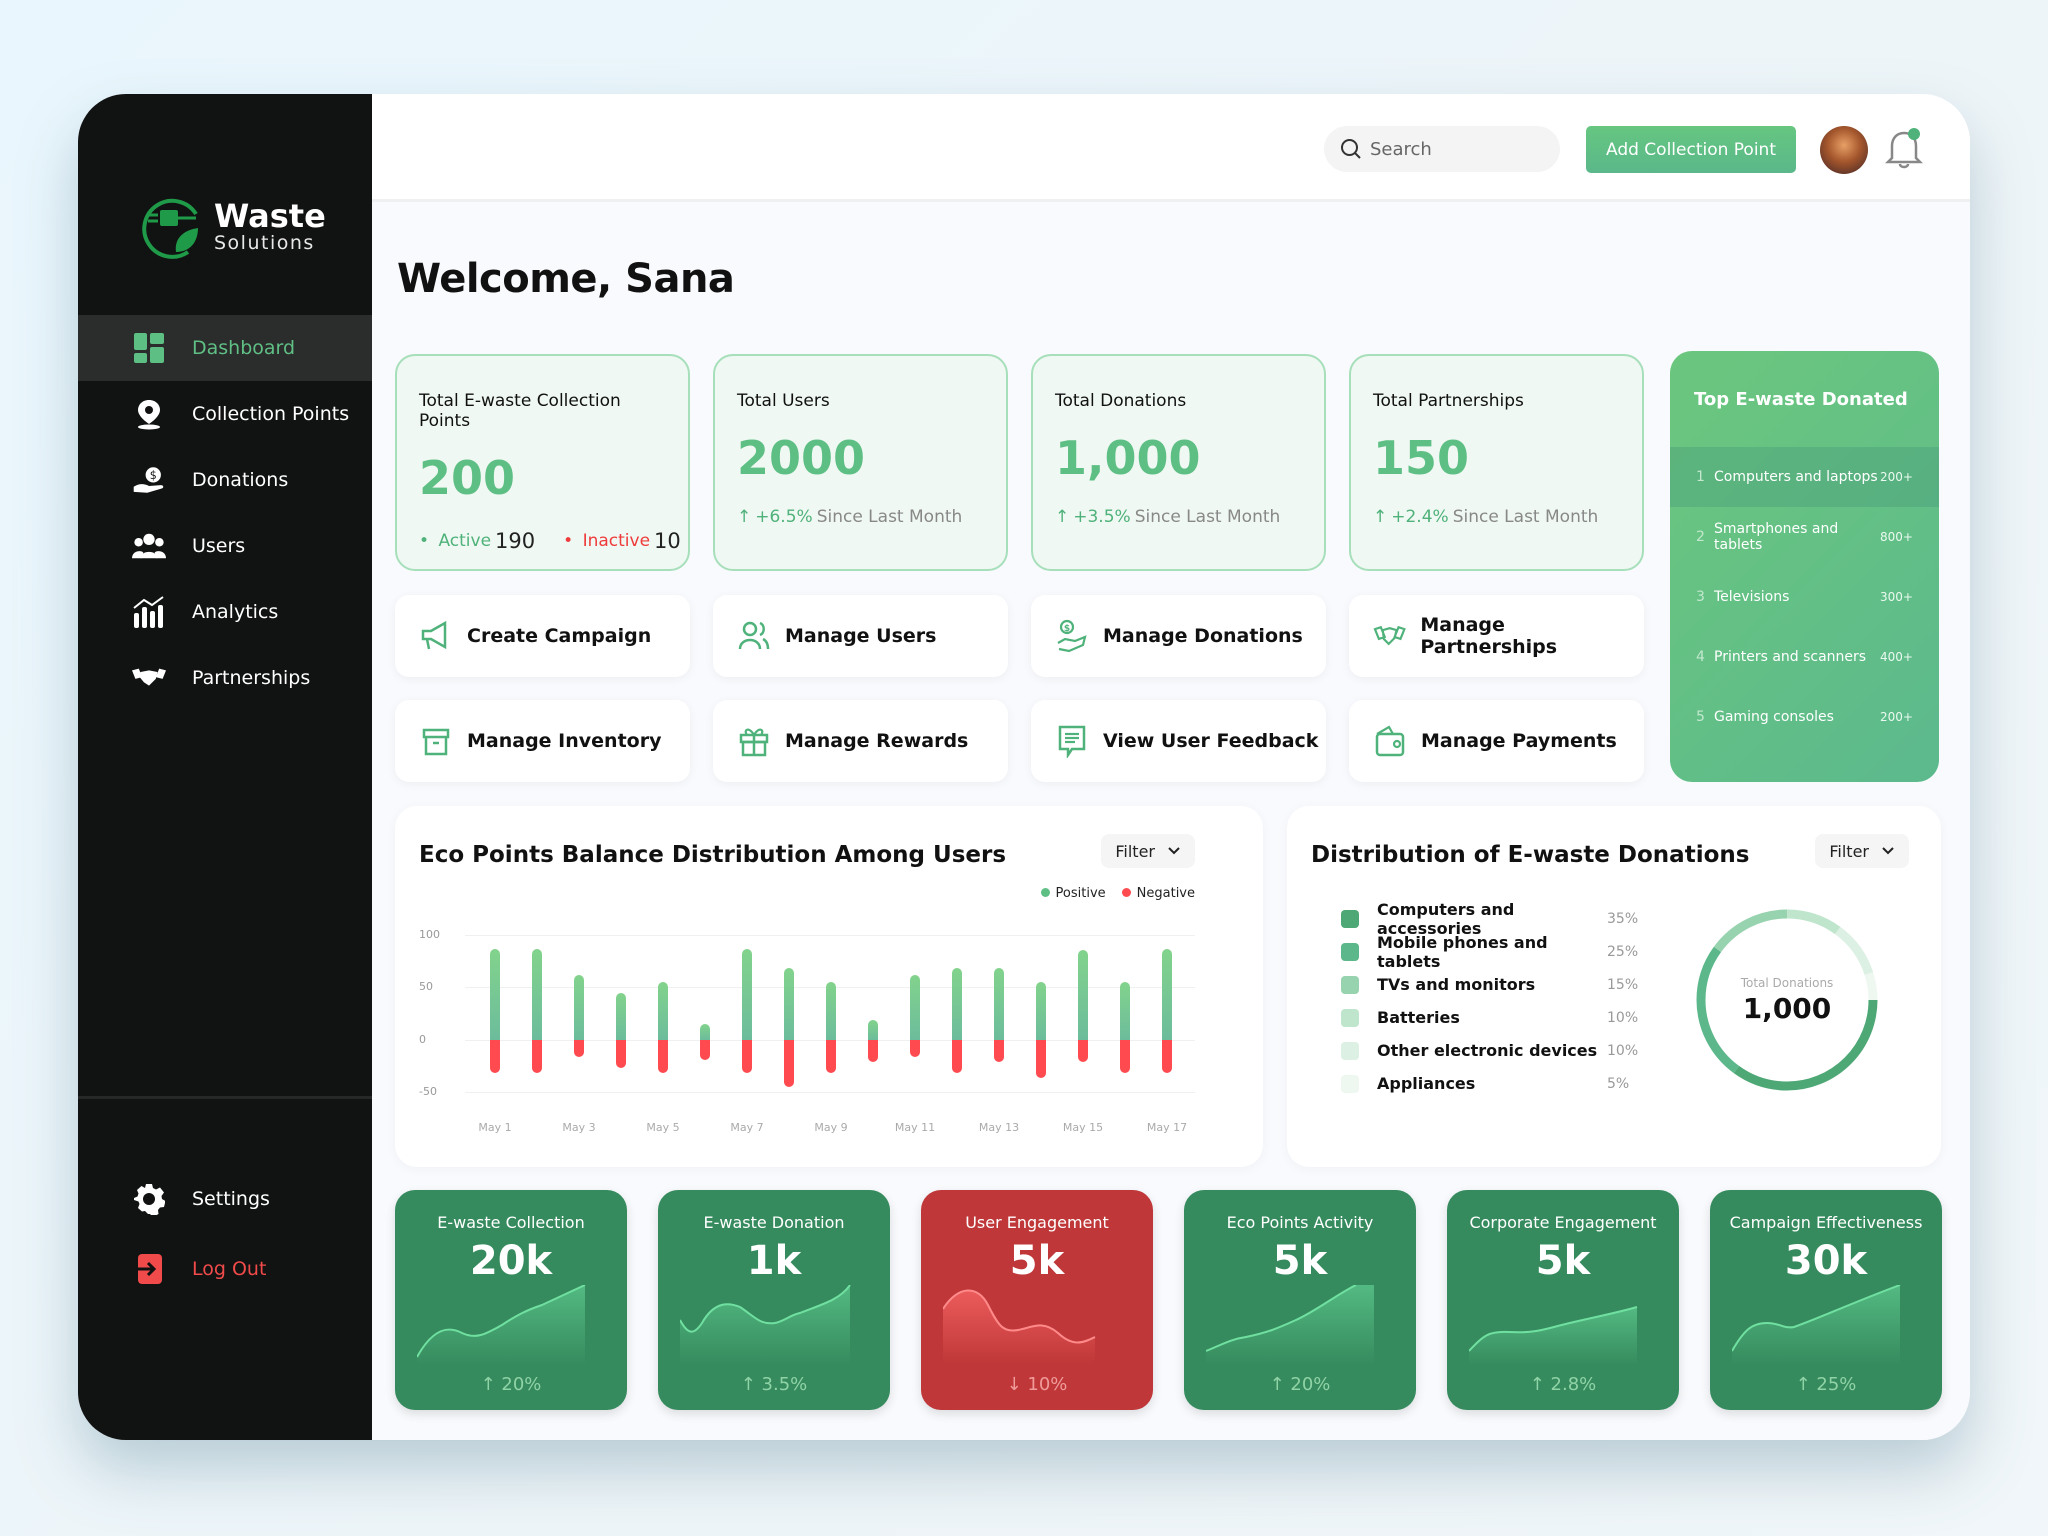 The image size is (2048, 1536). What do you see at coordinates (860, 636) in the screenshot?
I see `manage-users-button: Manage Users` at bounding box center [860, 636].